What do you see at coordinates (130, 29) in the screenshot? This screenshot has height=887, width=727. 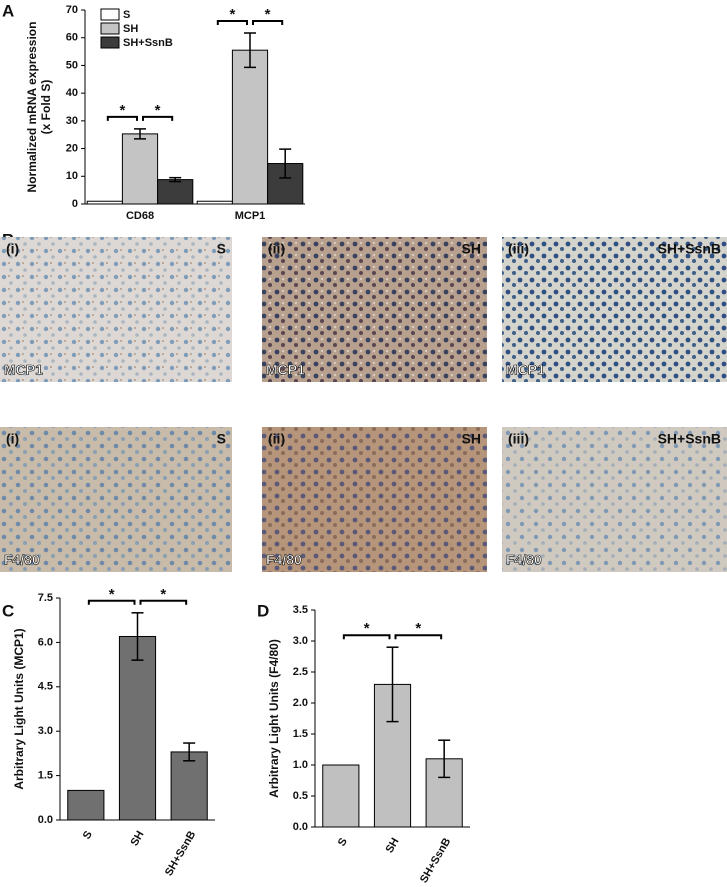 I see `legend-label: SH` at bounding box center [130, 29].